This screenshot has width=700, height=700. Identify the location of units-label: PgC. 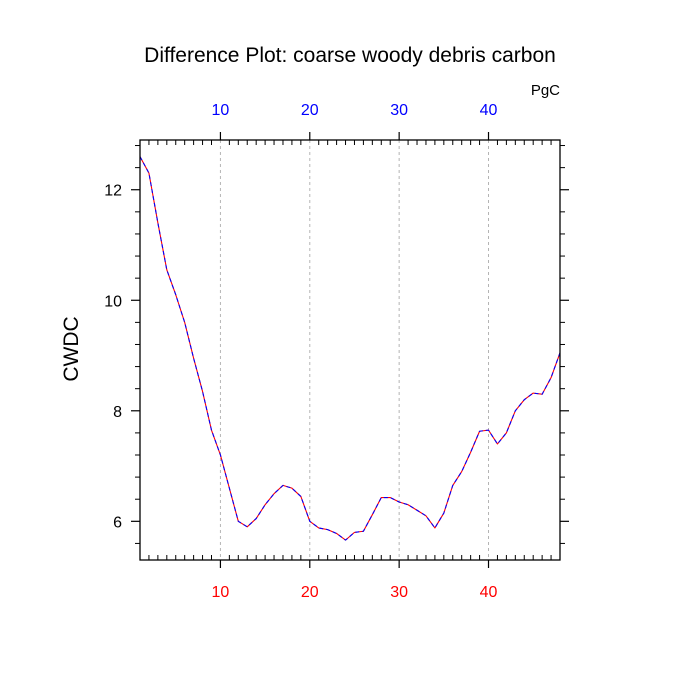
(545, 90).